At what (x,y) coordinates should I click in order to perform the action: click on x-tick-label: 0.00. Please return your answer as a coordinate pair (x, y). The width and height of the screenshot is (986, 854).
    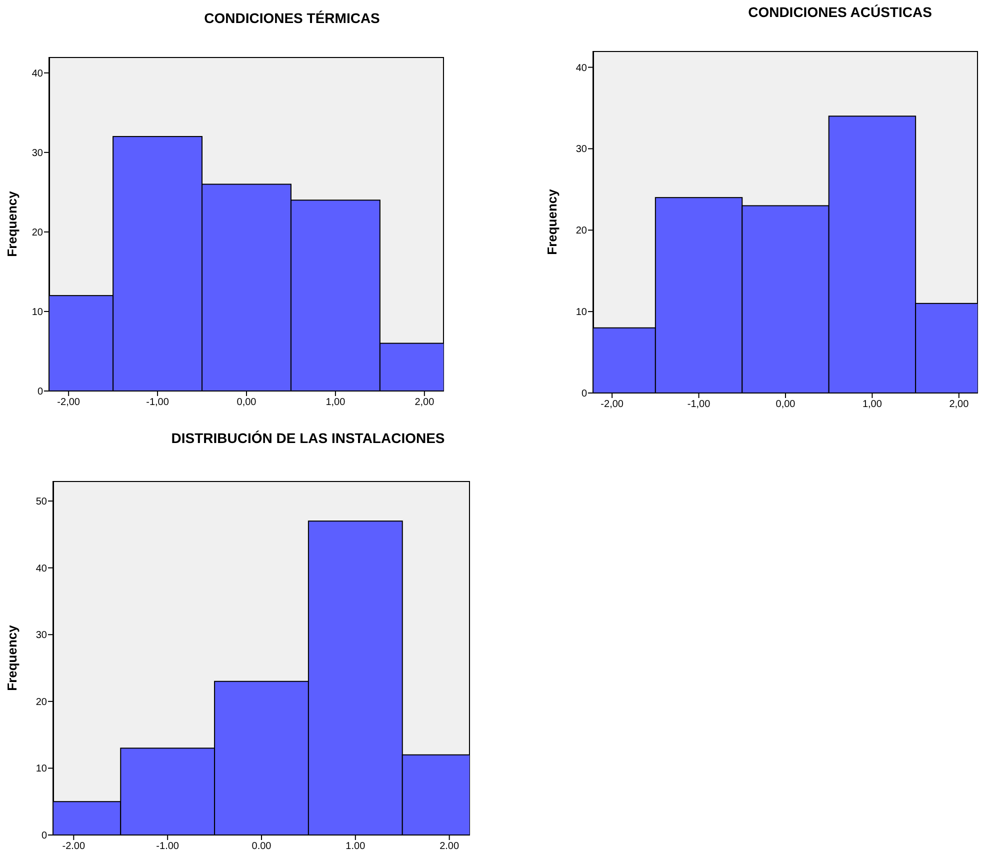
    Looking at the image, I should click on (262, 846).